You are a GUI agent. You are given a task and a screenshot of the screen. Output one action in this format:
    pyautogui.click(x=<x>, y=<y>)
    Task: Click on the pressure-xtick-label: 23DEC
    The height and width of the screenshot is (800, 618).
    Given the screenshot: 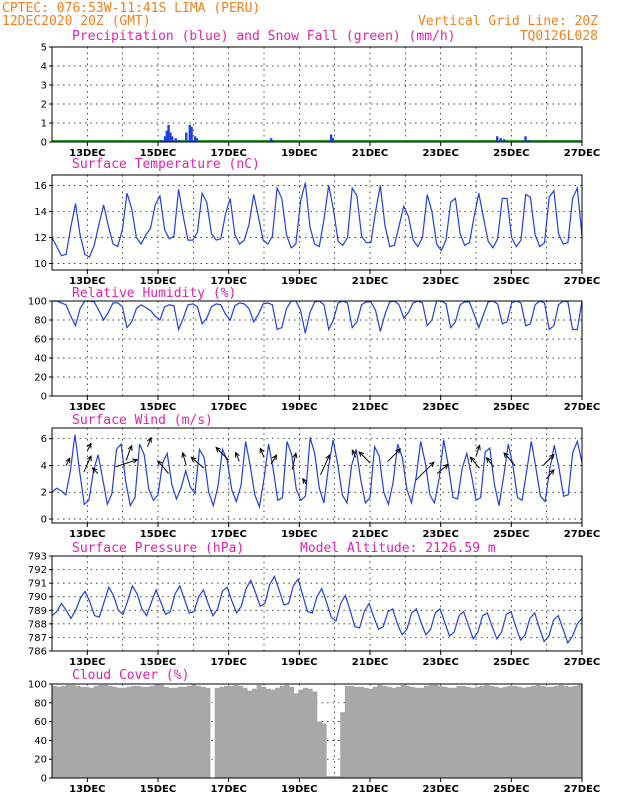 What is the action you would take?
    pyautogui.click(x=440, y=662)
    